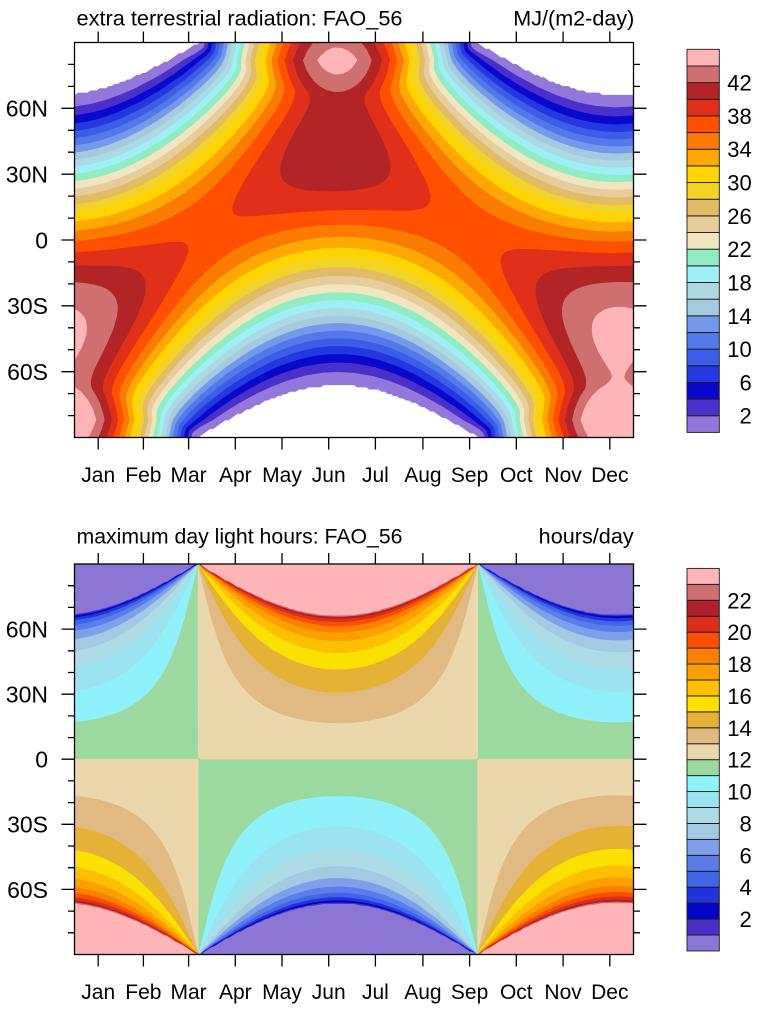 The width and height of the screenshot is (760, 1016). What do you see at coordinates (739, 216) in the screenshot?
I see `svg-text: 26` at bounding box center [739, 216].